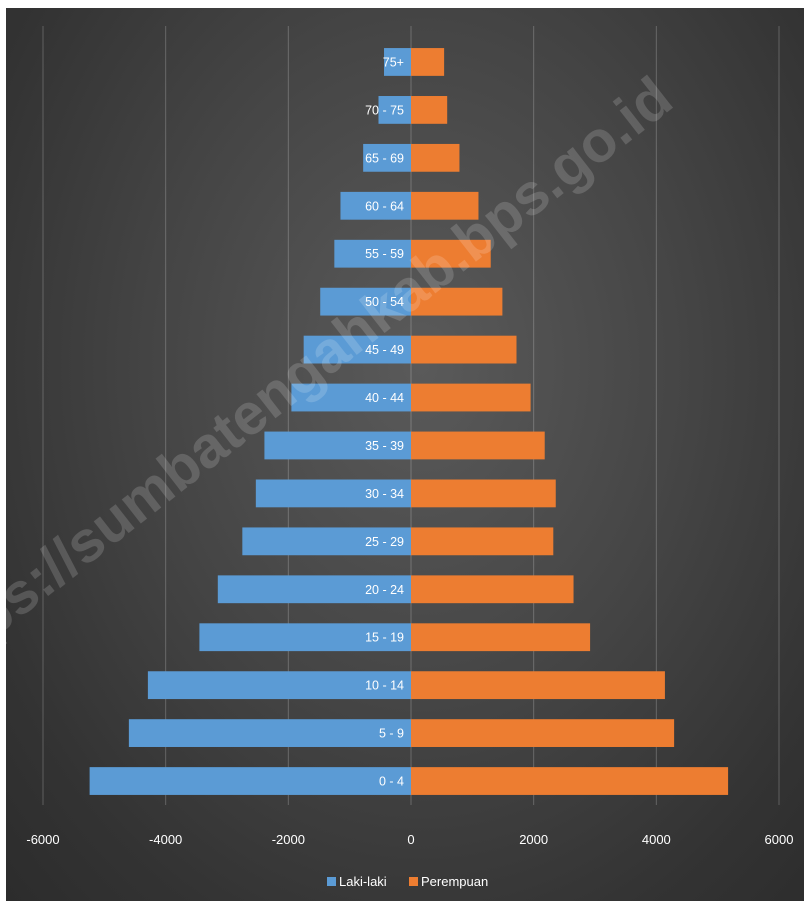 Image resolution: width=810 pixels, height=909 pixels. I want to click on x-tick-label: 4000, so click(656, 839).